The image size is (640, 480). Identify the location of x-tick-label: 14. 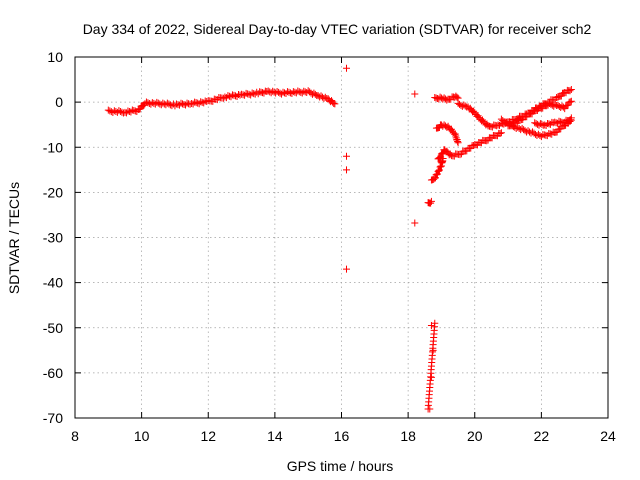
(275, 436).